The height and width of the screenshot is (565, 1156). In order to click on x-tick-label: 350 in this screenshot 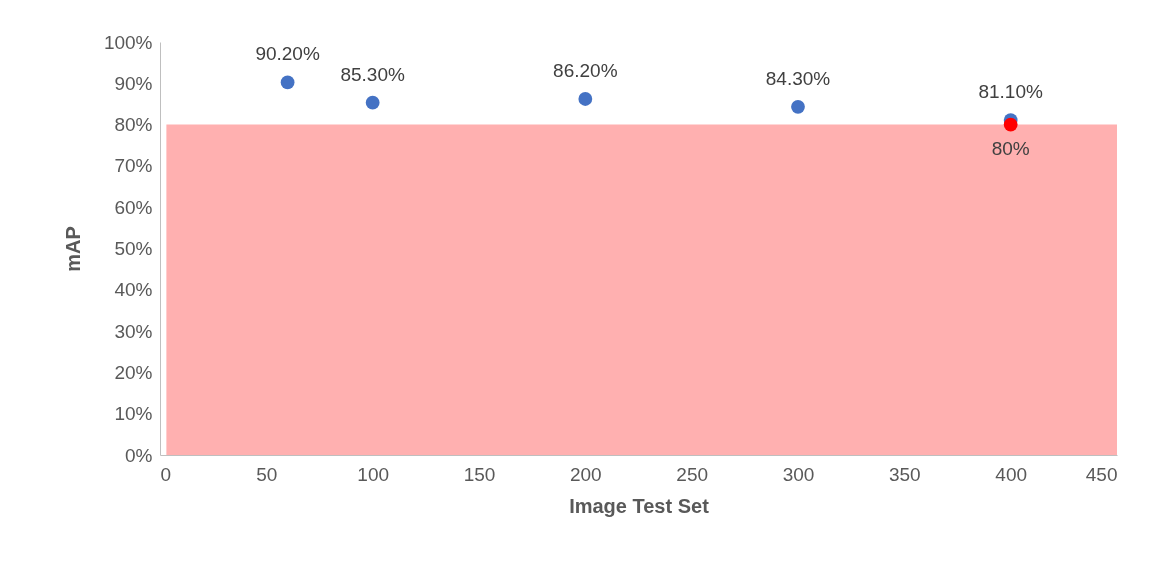, I will do `click(904, 474)`.